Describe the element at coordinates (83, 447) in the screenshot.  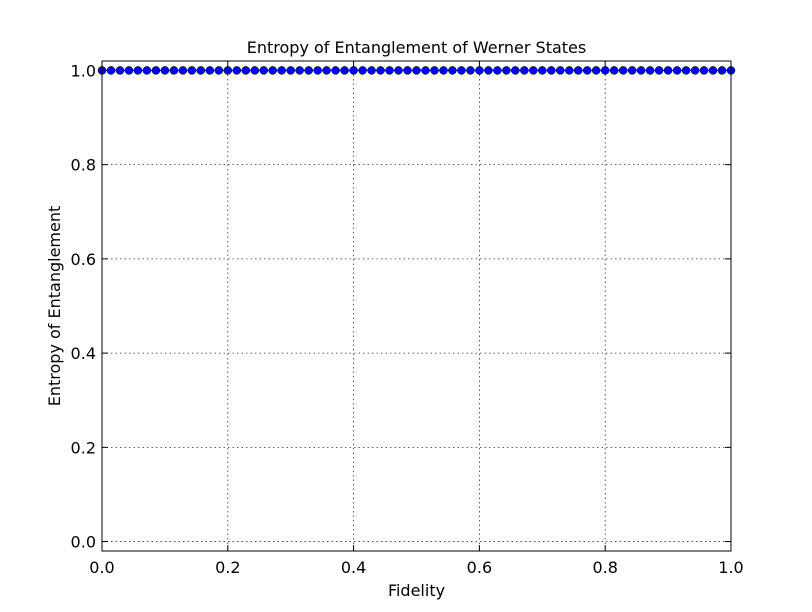
I see `y-tick-label: 0.2` at that location.